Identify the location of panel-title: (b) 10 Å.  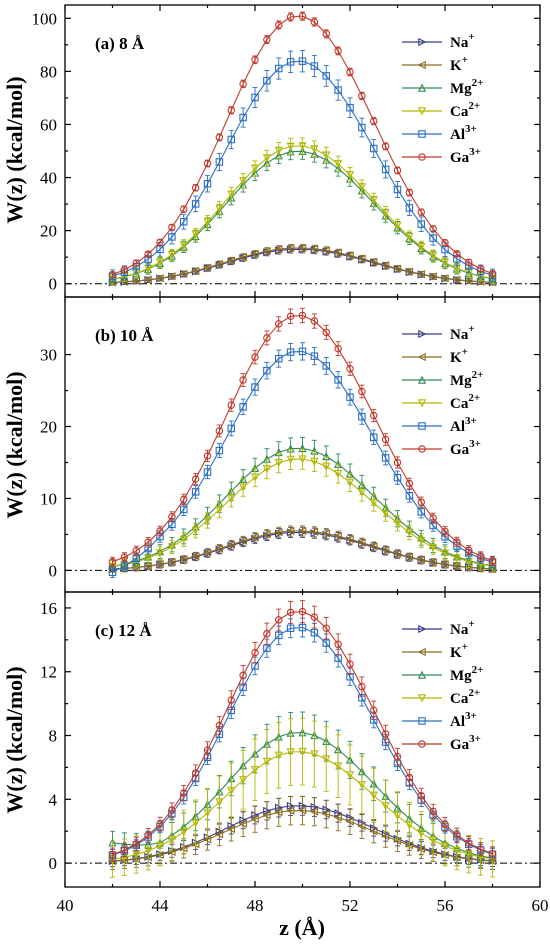
(124, 335).